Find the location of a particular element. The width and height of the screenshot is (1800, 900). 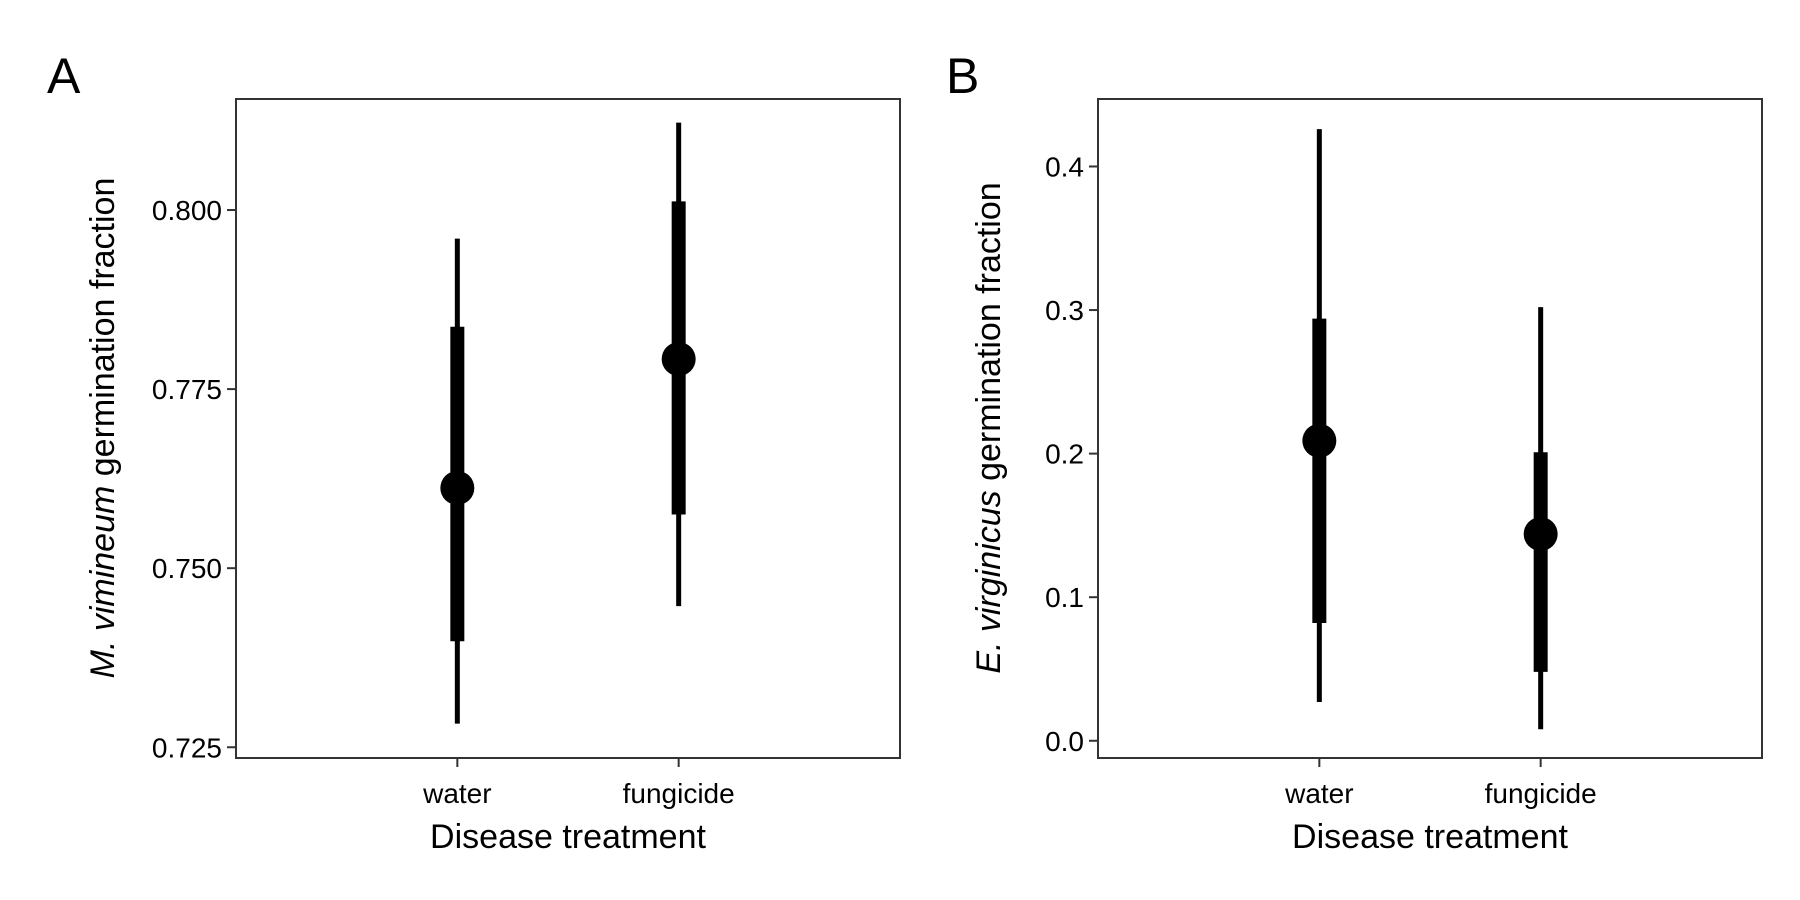

panel-b-point-fungicide is located at coordinates (1540, 534).